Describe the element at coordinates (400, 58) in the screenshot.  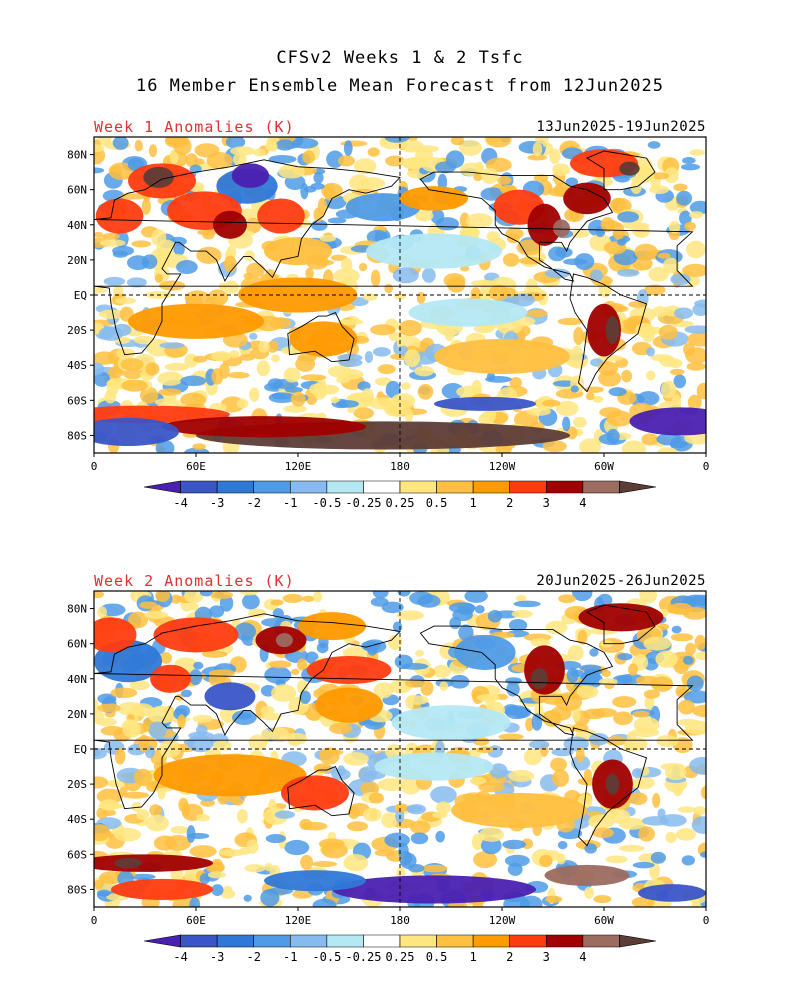
I see `map-title-line1: CFSv2 Weeks 1 & 2 Tsfc` at that location.